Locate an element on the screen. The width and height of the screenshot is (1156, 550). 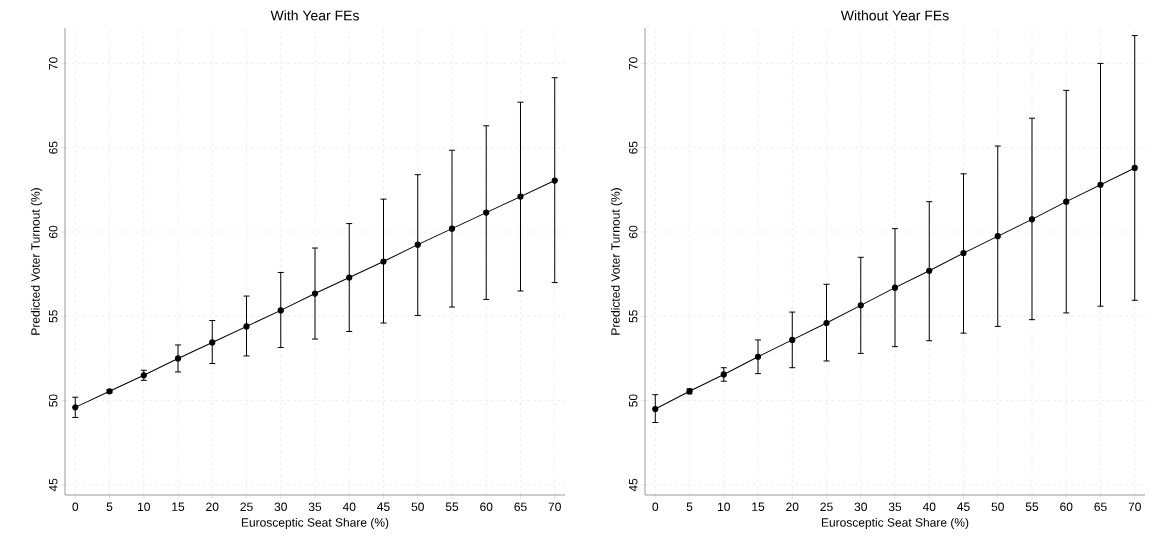
chart-title: Without Year FEs is located at coordinates (894, 15).